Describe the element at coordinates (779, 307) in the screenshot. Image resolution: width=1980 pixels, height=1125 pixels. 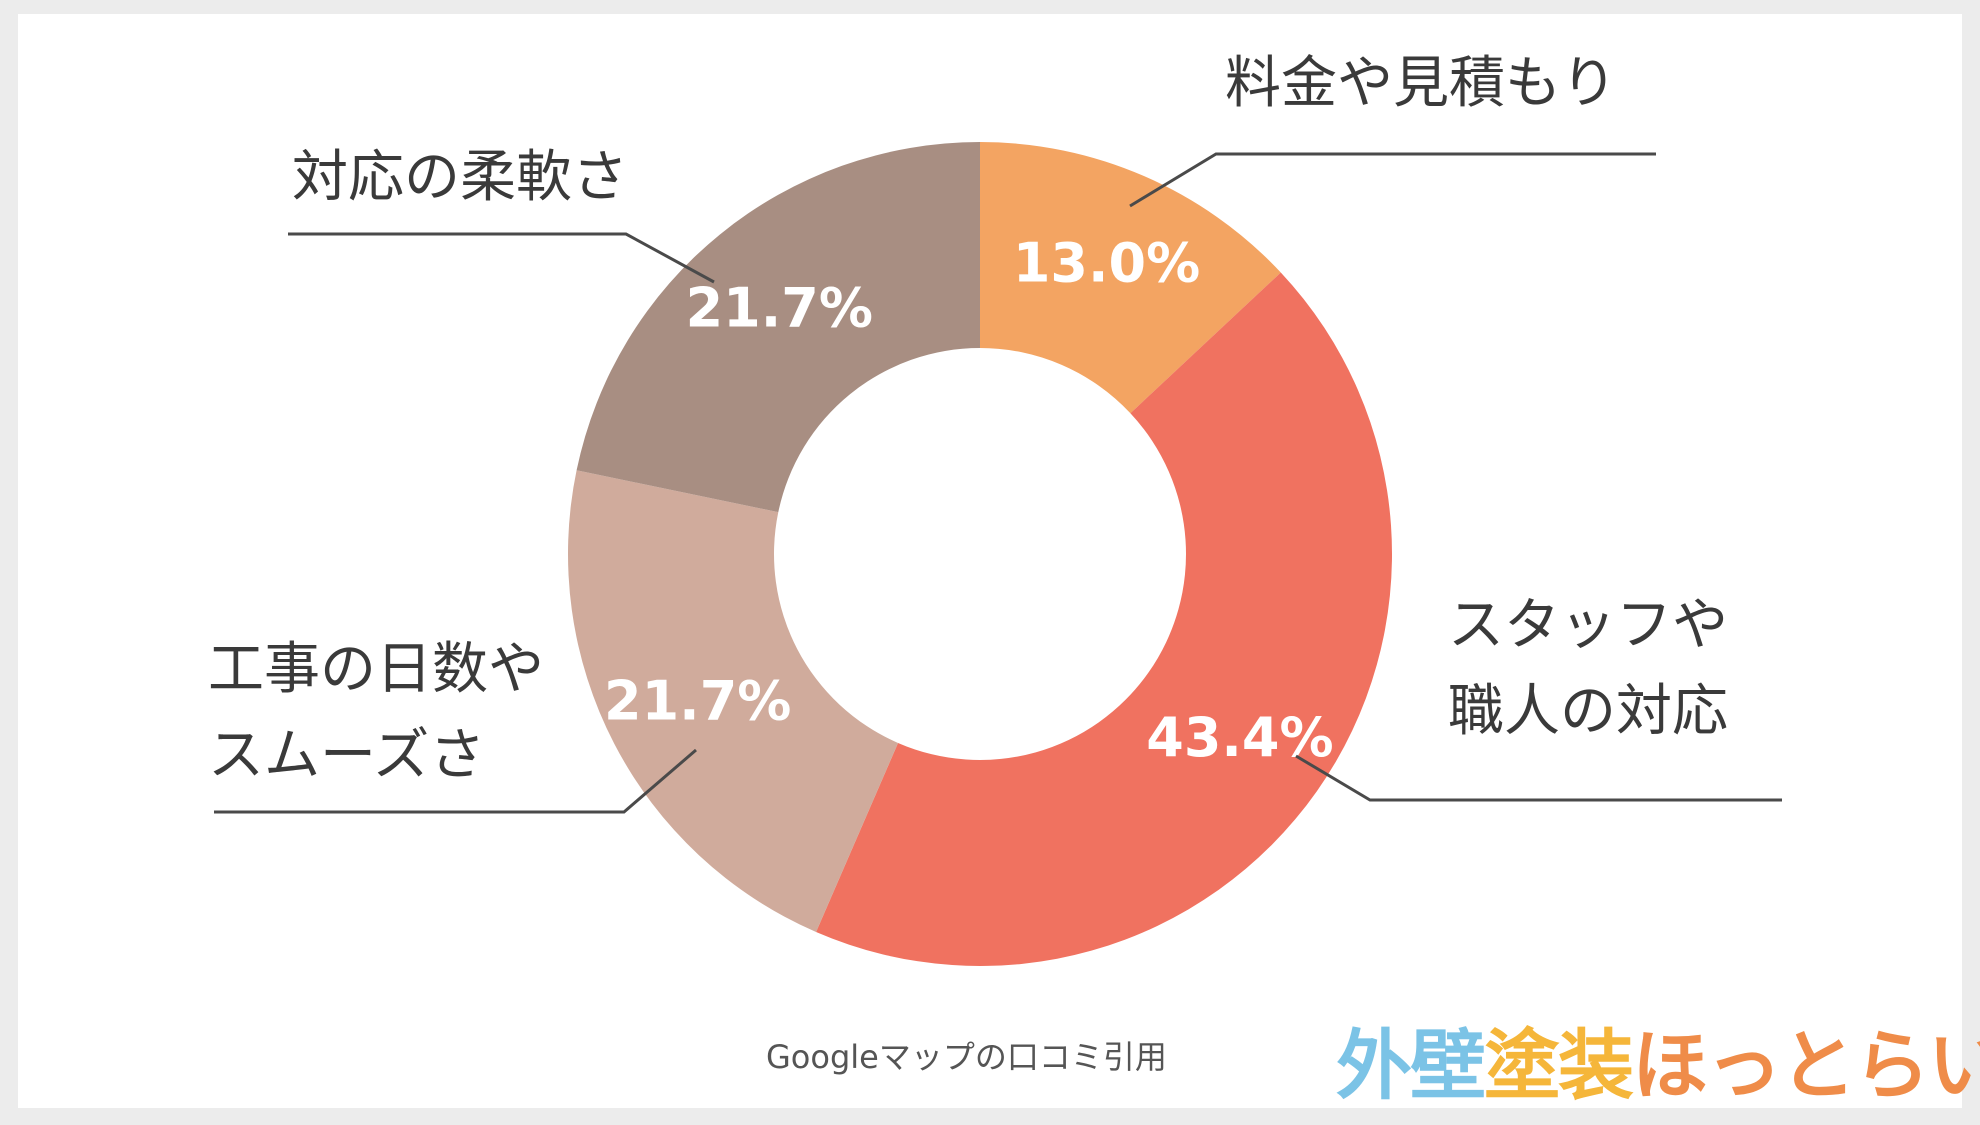
I see `slice-value-label-4: 21.7%` at that location.